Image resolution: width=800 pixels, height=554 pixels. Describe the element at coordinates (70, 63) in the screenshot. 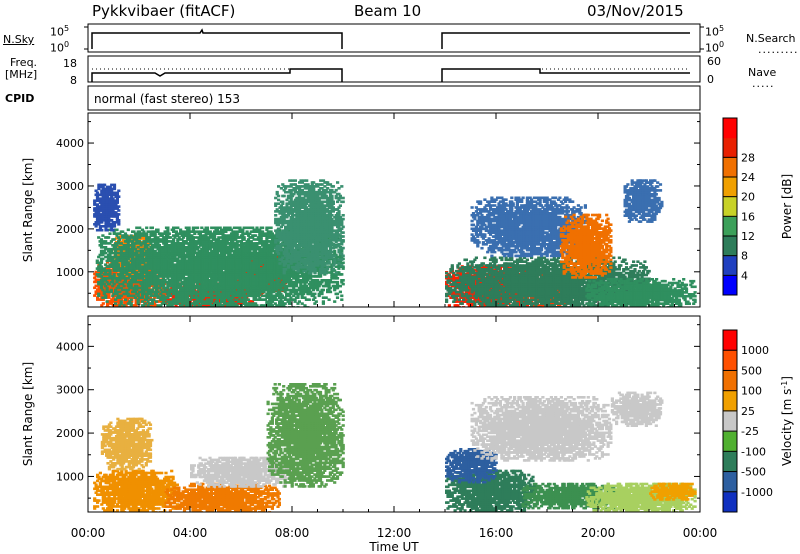

I see `freq-top-tick: 18` at that location.